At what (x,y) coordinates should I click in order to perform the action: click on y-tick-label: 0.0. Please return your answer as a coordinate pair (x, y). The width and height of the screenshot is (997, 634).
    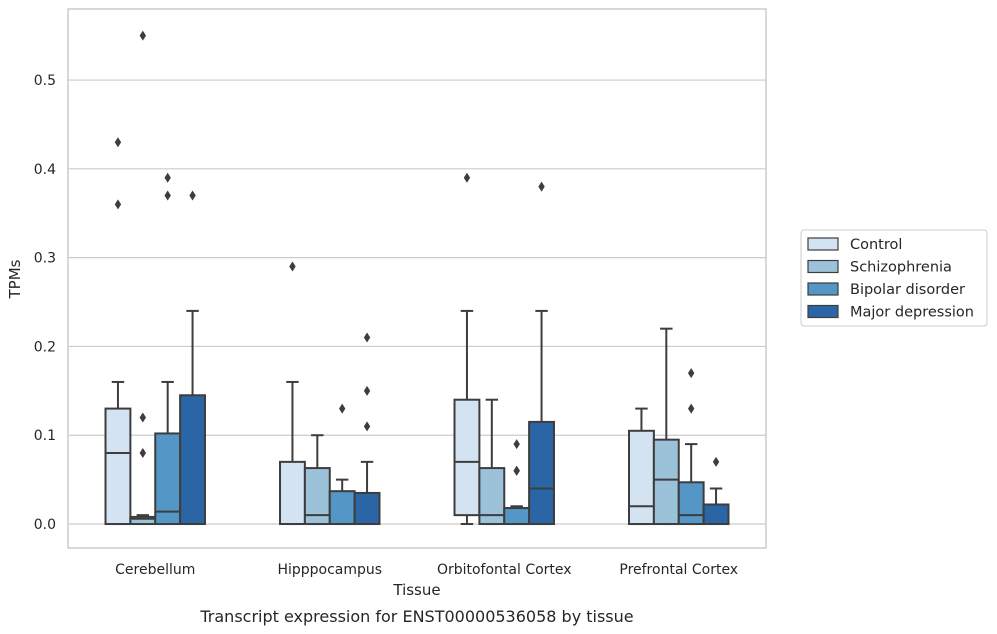
    Looking at the image, I should click on (45, 525).